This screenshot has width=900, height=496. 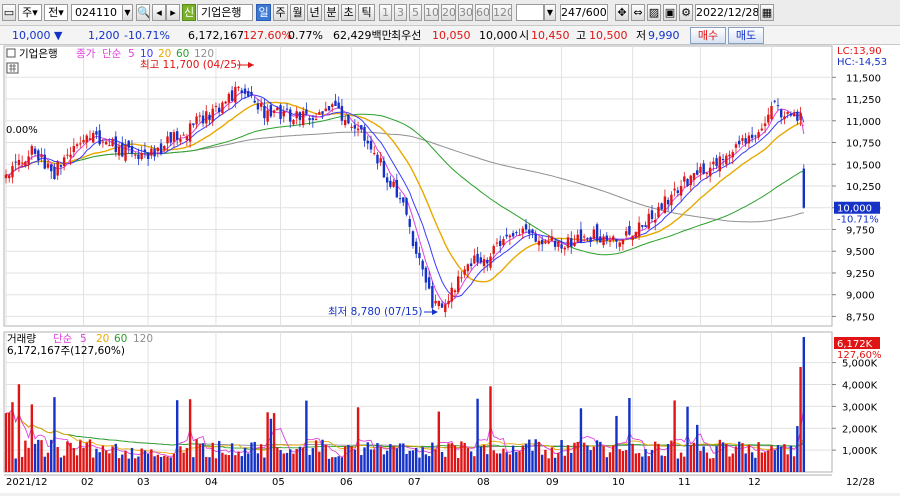 What do you see at coordinates (102, 12) in the screenshot?
I see `stock-code-input: 024110` at bounding box center [102, 12].